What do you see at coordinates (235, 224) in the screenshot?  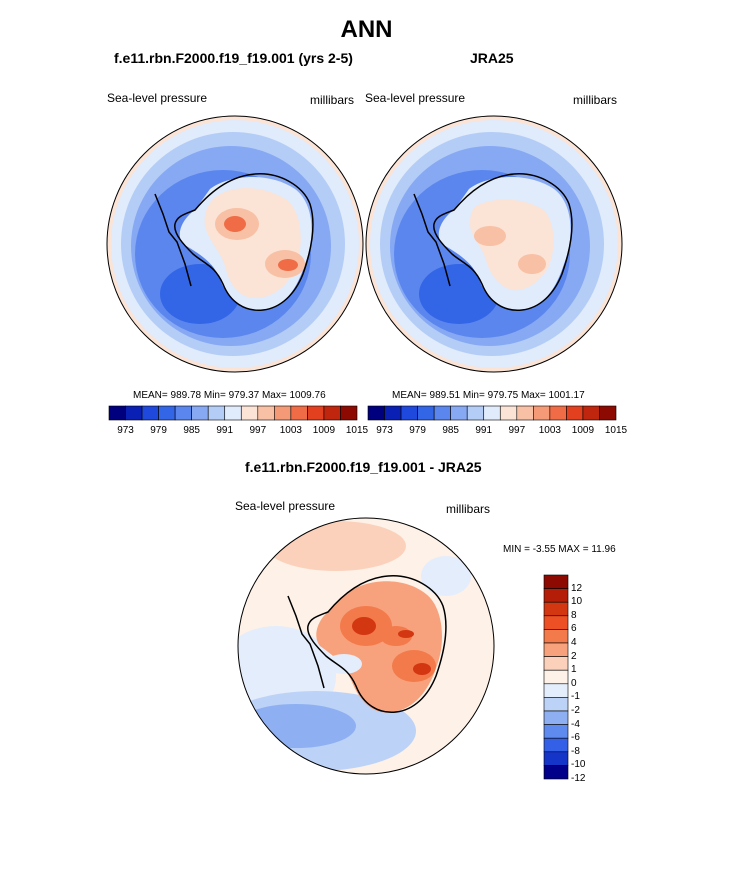 I see `panel-1-high-1-core` at bounding box center [235, 224].